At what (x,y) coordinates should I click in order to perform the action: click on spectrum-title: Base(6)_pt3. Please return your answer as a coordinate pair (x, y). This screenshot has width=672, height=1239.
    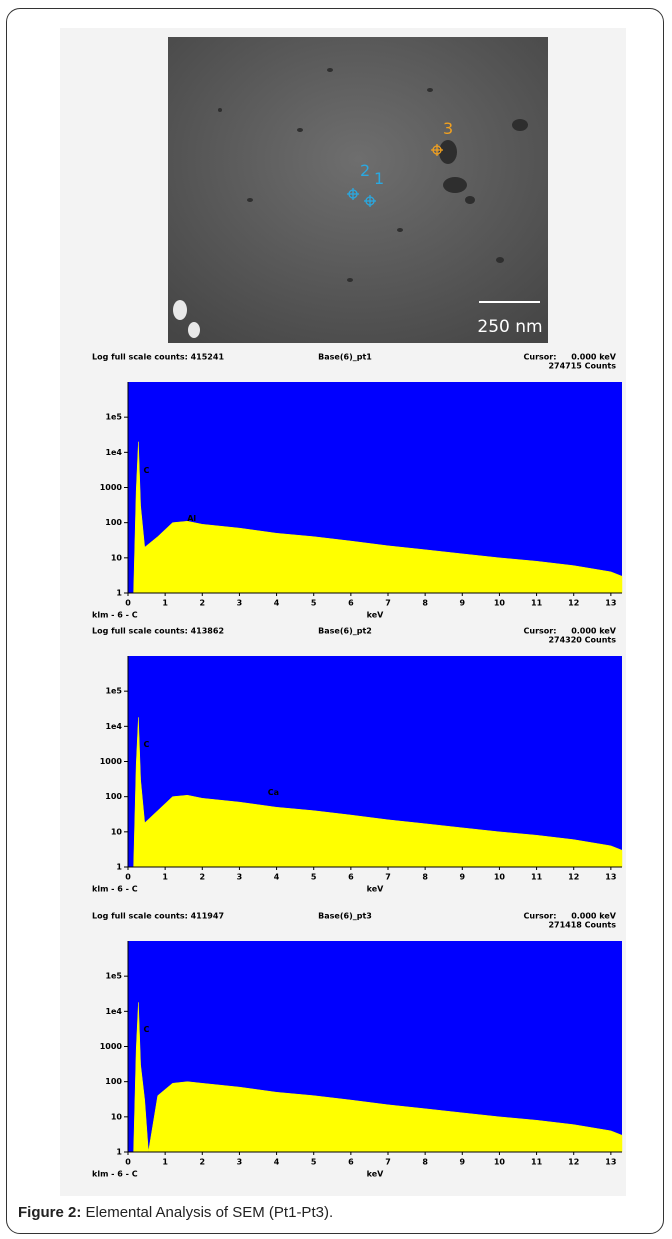
    Looking at the image, I should click on (345, 916).